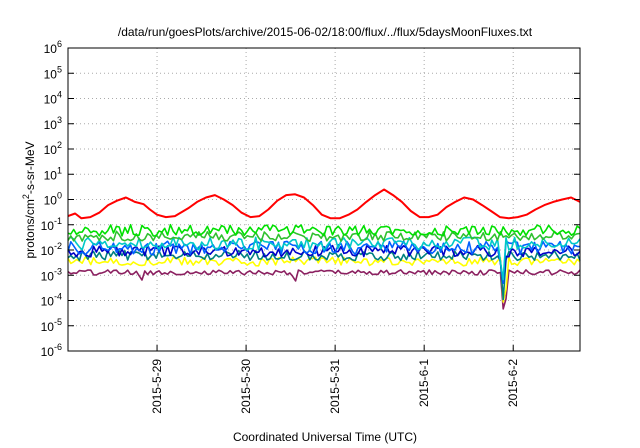  What do you see at coordinates (53, 72) in the screenshot?
I see `y-tick-label: 10⁵` at bounding box center [53, 72].